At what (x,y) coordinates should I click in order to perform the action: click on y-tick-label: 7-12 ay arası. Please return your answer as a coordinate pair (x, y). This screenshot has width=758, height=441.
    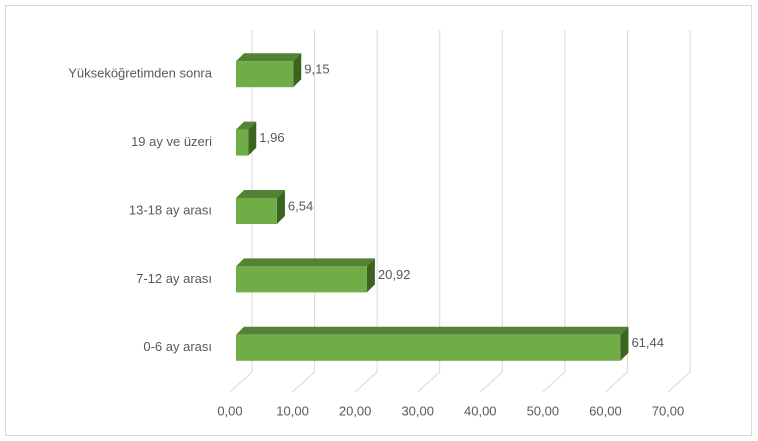
    Looking at the image, I should click on (174, 278).